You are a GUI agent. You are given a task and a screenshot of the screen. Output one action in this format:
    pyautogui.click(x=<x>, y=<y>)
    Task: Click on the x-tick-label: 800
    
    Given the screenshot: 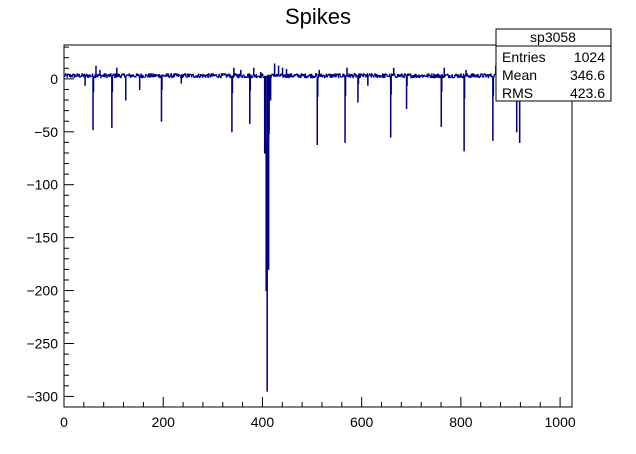 What is the action you would take?
    pyautogui.click(x=461, y=422)
    